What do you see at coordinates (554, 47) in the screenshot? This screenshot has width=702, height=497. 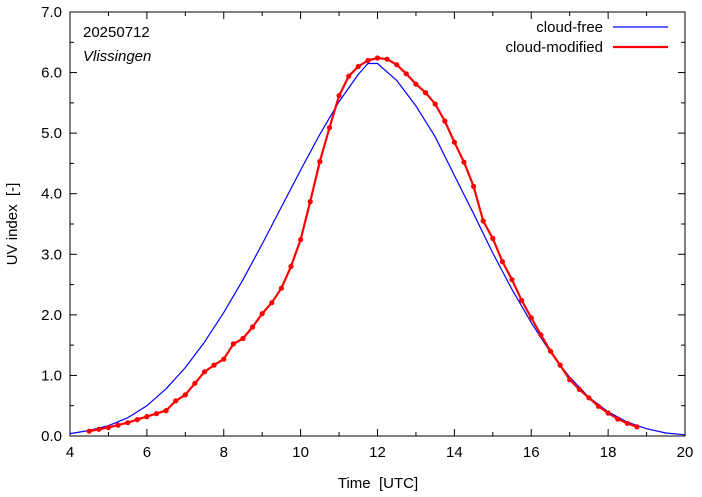 I see `legend-label-cloud-modified: cloud-modified` at bounding box center [554, 47].